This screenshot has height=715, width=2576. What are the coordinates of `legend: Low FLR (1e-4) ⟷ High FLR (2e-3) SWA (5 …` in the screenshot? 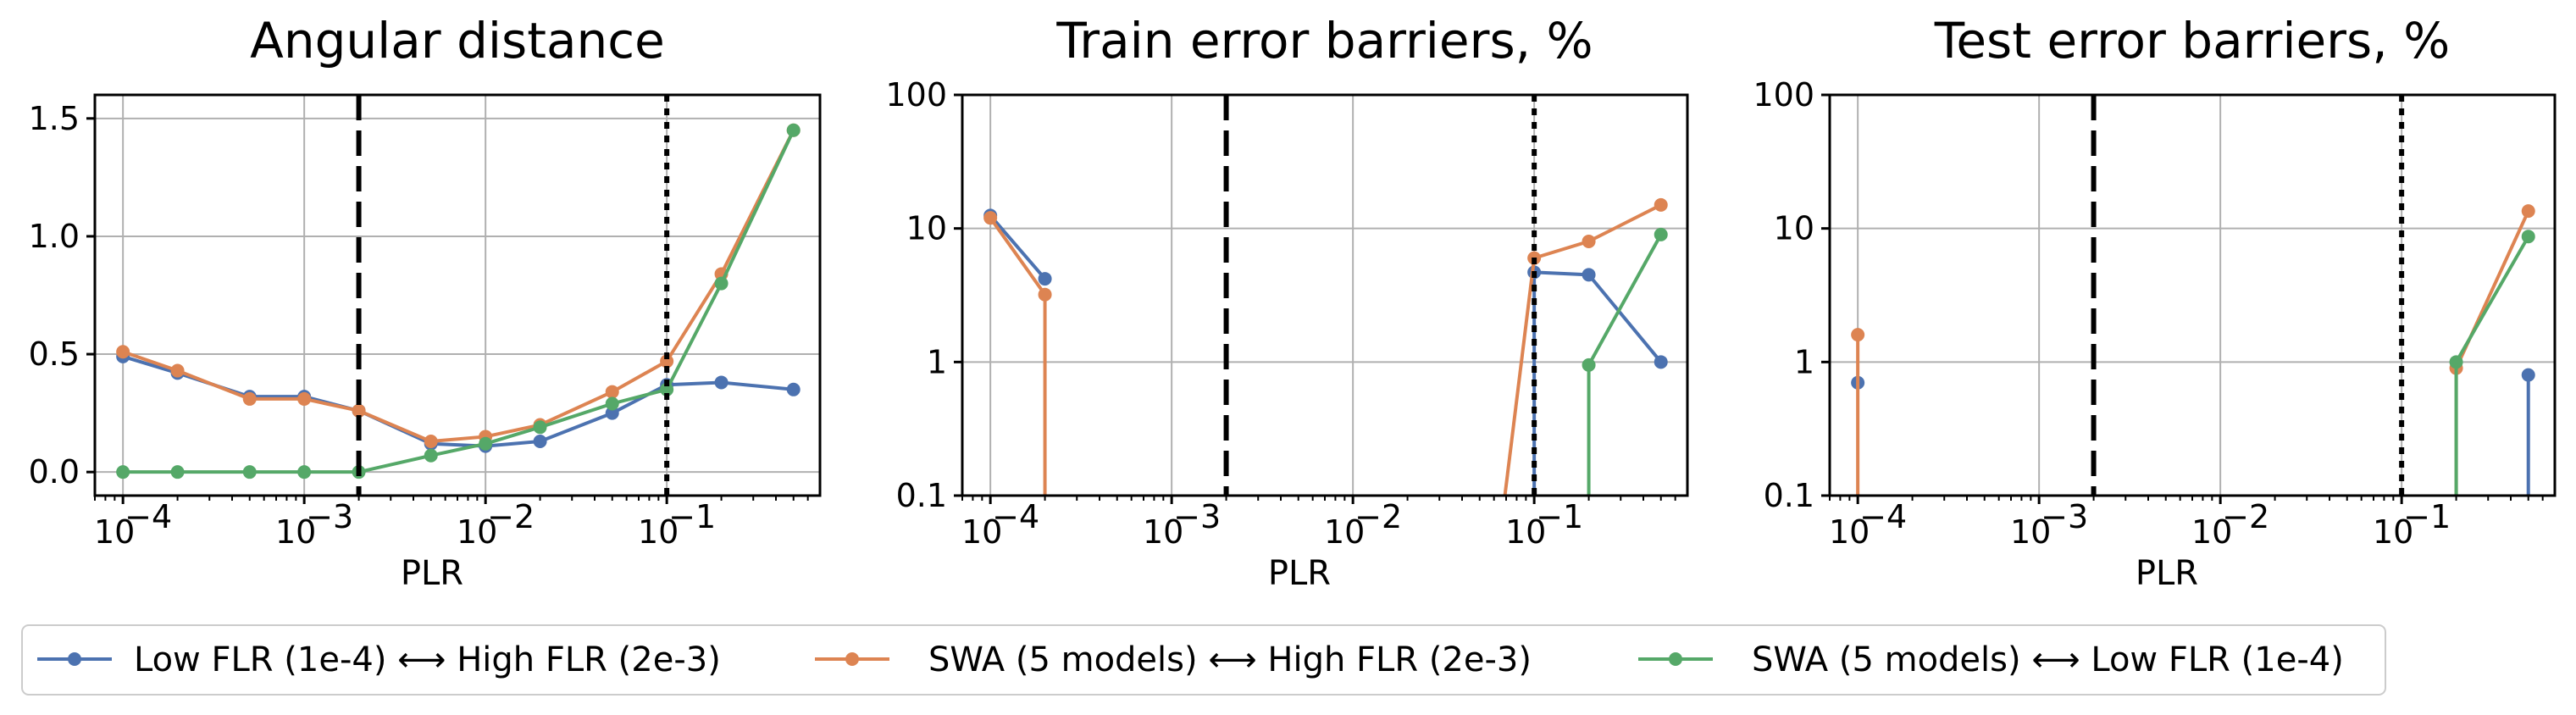 It's located at (1203, 660).